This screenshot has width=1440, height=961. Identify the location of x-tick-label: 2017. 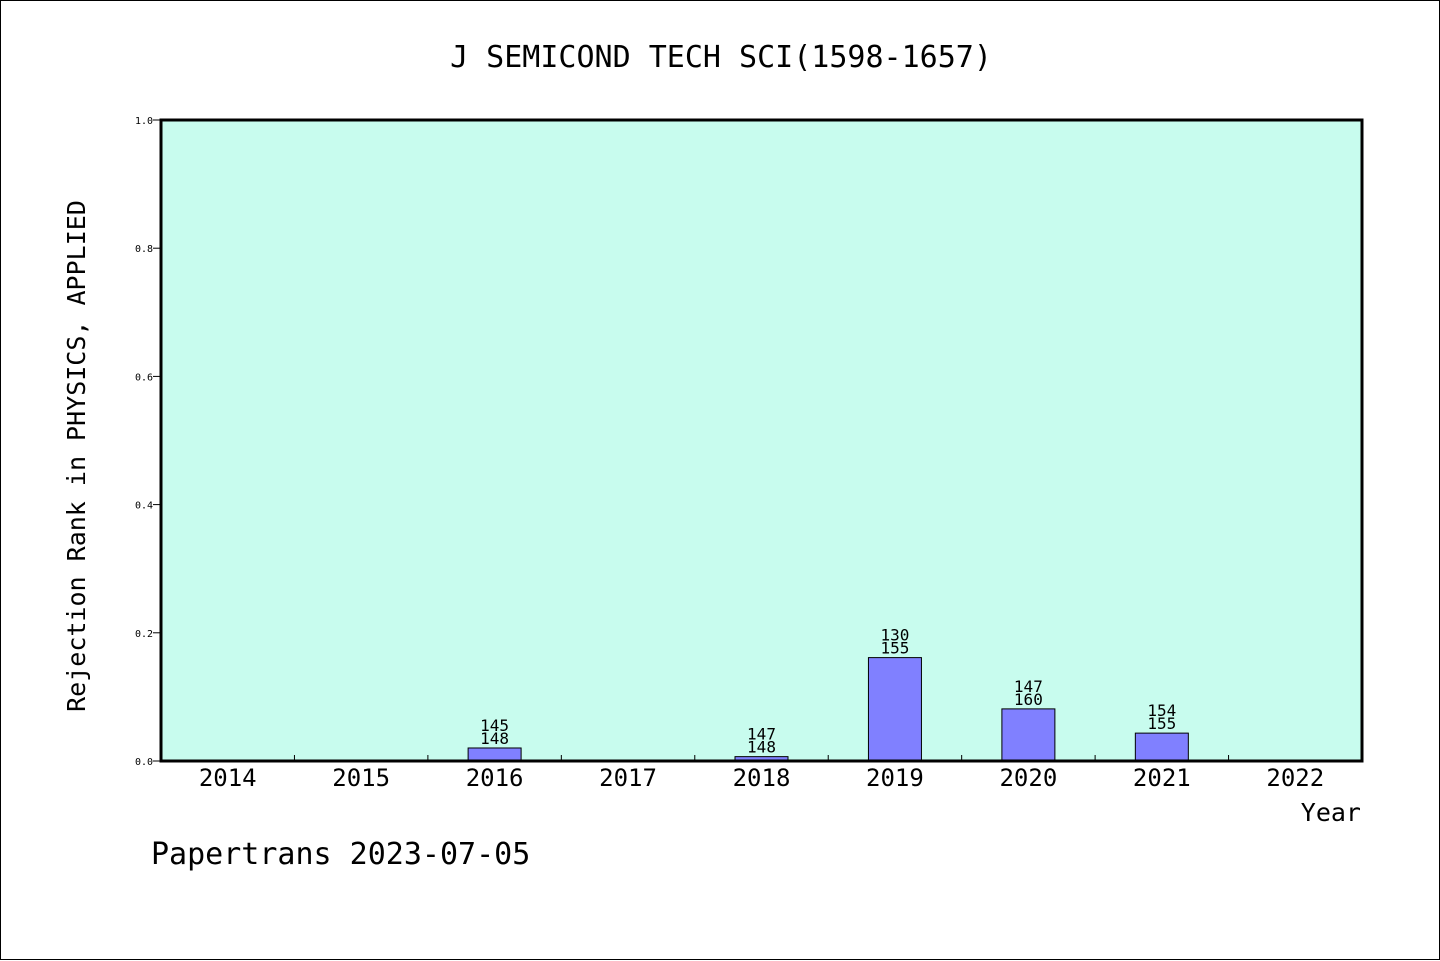
(628, 778).